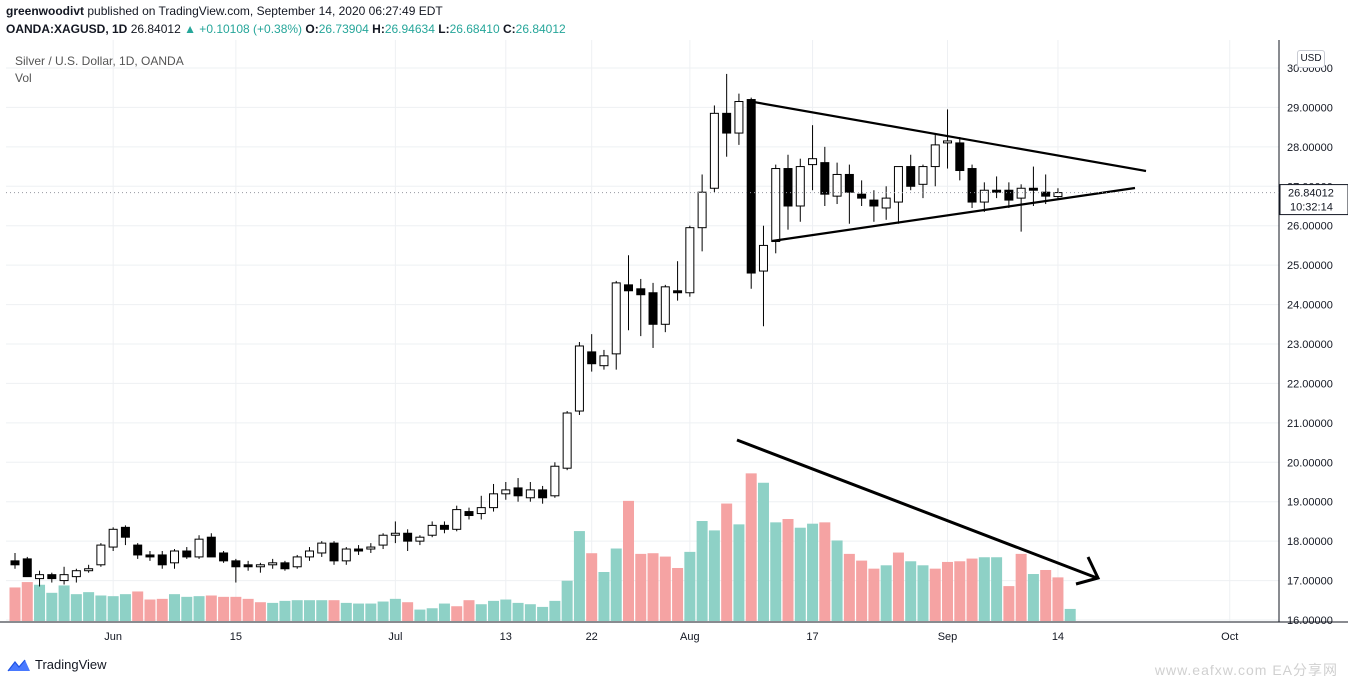  Describe the element at coordinates (45, 11) in the screenshot. I see `publisher-name: greenwoodivt` at that location.